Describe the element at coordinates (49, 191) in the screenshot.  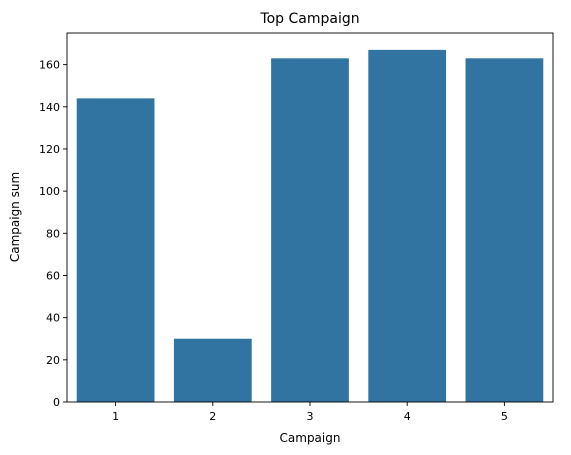
I see `y-tick-label-100: 100` at that location.